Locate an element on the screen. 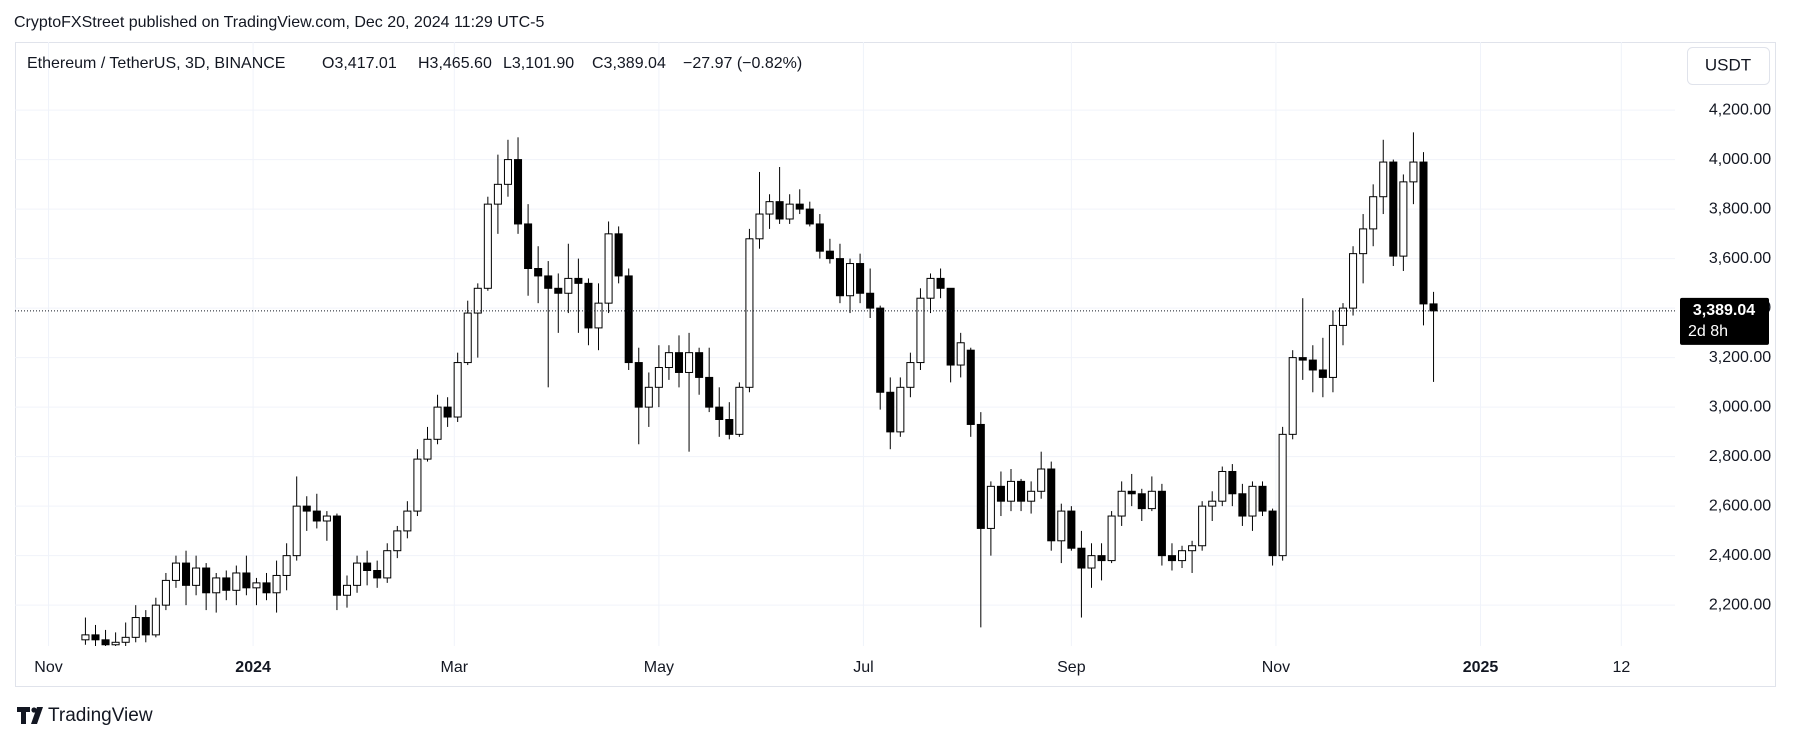 The image size is (1793, 741). bar-countdown: 2d 8h is located at coordinates (1708, 331).